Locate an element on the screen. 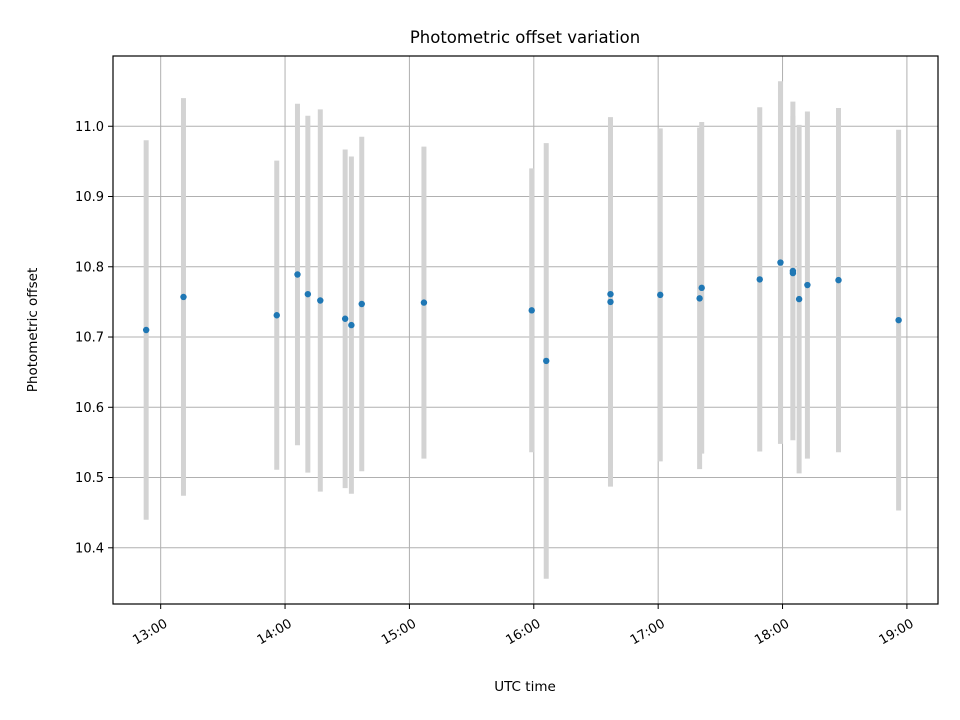  y-tick-label: 10.5 is located at coordinates (89, 478).